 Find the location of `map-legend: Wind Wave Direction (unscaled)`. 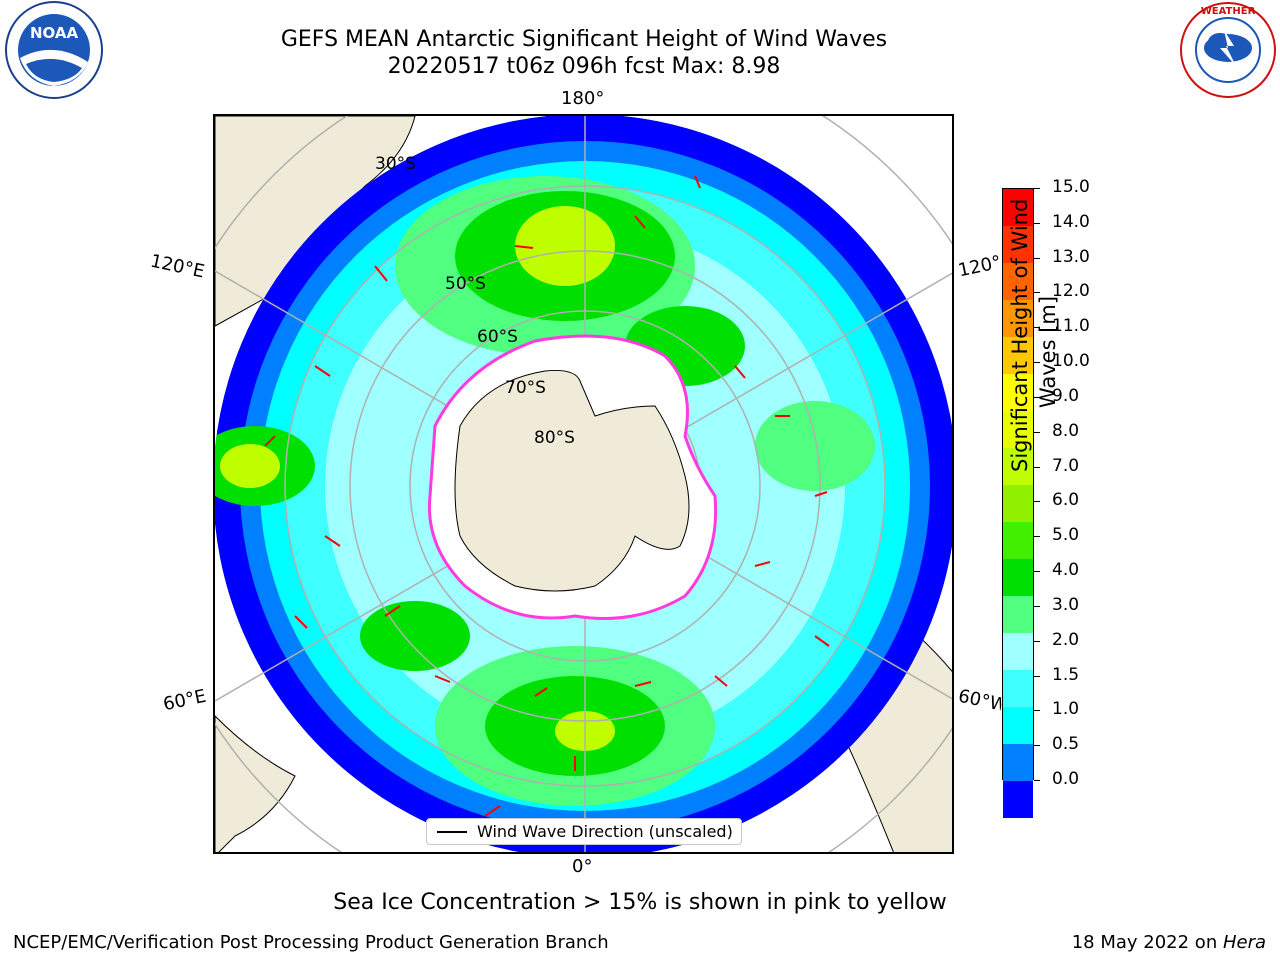

map-legend: Wind Wave Direction (unscaled) is located at coordinates (584, 831).